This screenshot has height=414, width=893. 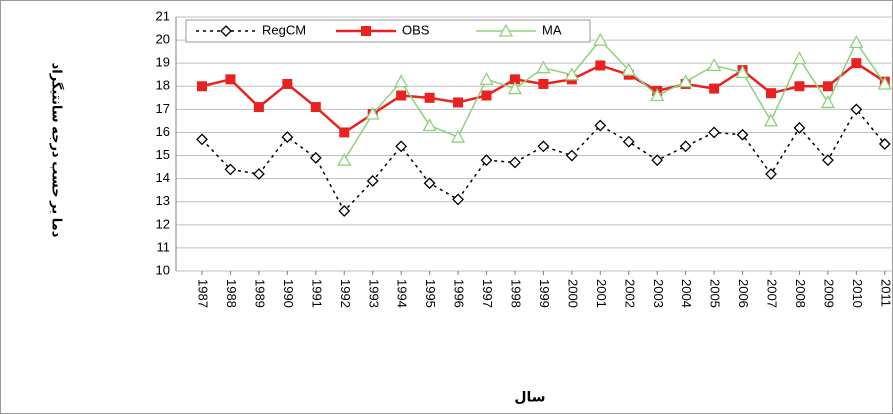 What do you see at coordinates (163, 223) in the screenshot?
I see `y-tick-label: 12` at bounding box center [163, 223].